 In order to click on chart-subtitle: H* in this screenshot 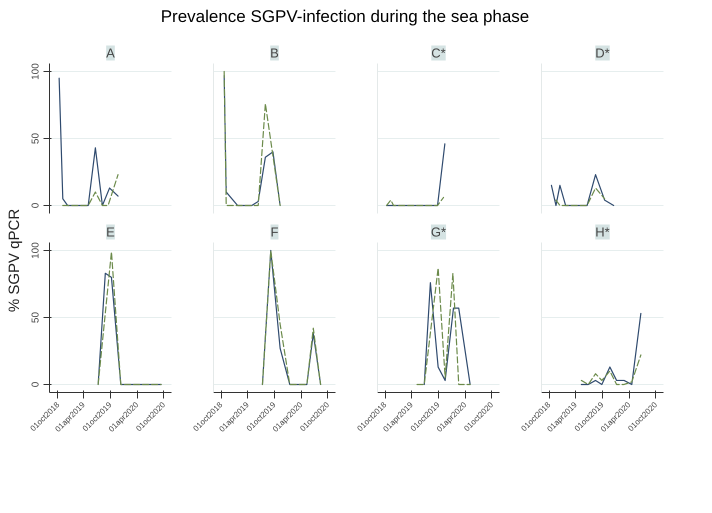, I will do `click(602, 232)`.